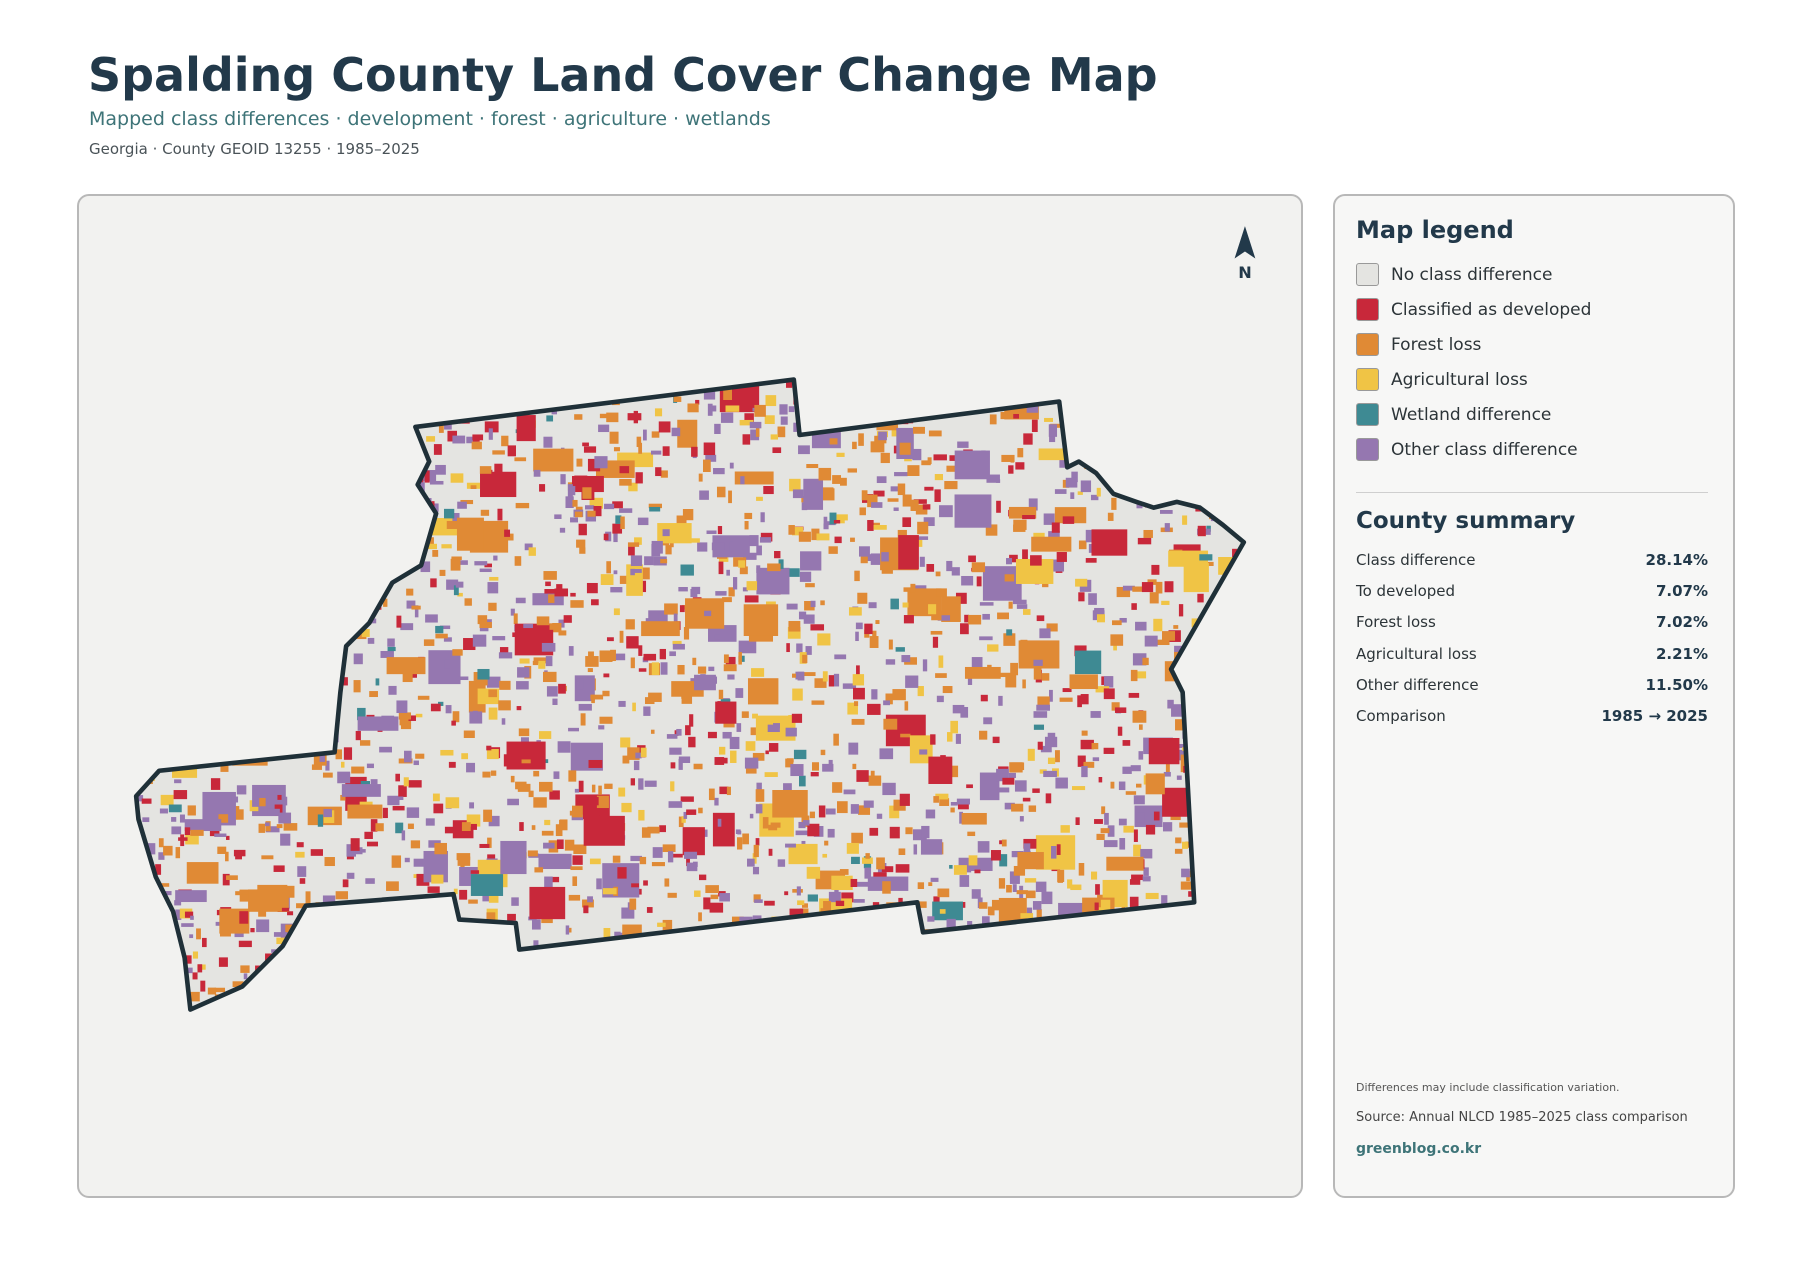 This screenshot has width=1800, height=1273. Describe the element at coordinates (1484, 449) in the screenshot. I see `legend-label: Other class difference` at that location.